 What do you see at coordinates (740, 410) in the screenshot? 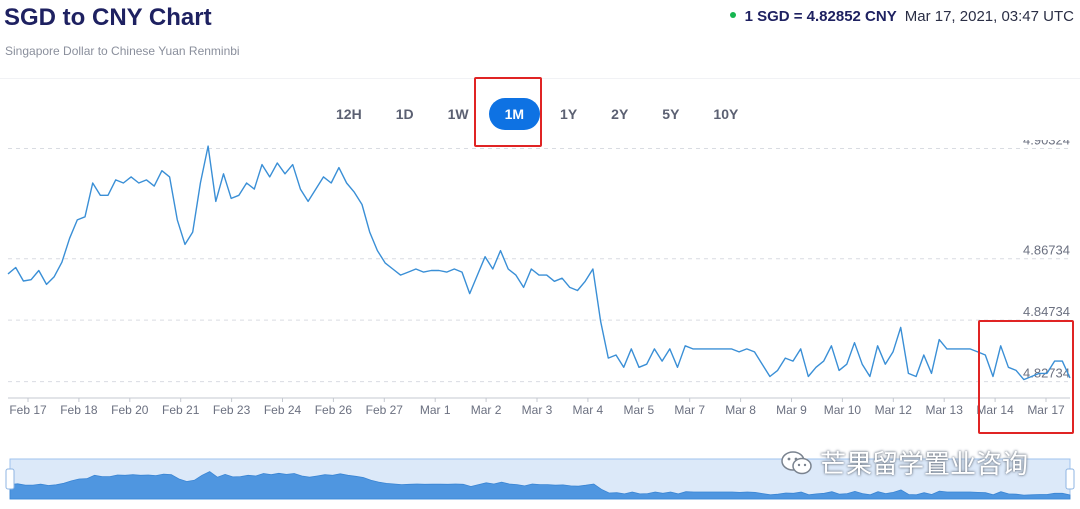
I see `x-tick-label: Mar 8` at bounding box center [740, 410].